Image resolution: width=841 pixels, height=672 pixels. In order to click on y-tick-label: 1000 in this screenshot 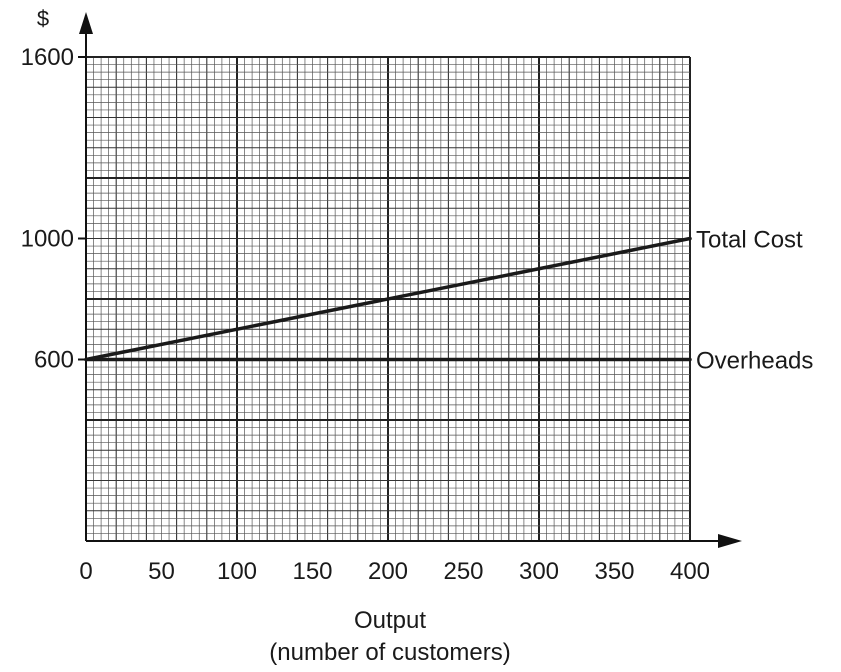, I will do `click(47, 239)`.